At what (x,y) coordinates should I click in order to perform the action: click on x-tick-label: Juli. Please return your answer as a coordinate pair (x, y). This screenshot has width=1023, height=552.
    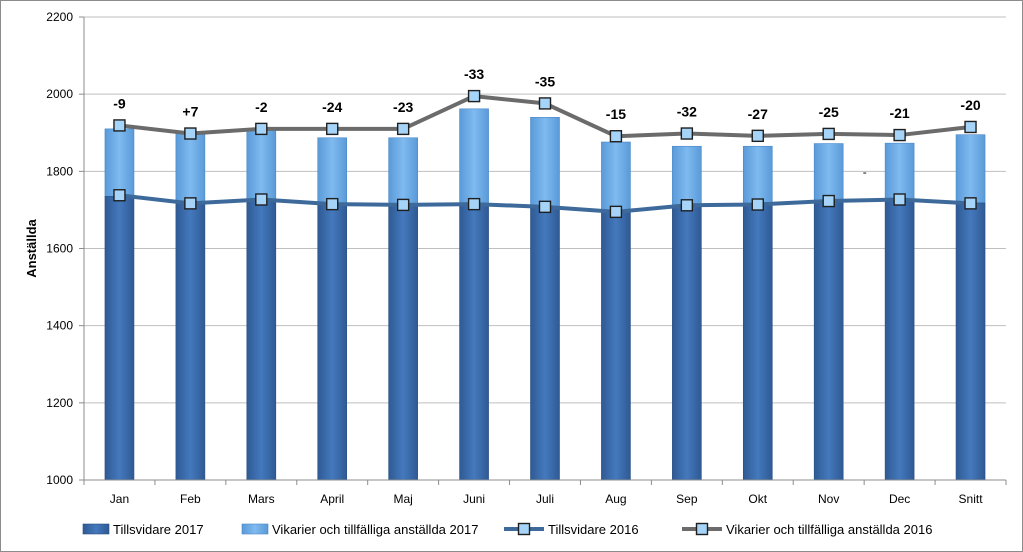
    Looking at the image, I should click on (545, 499).